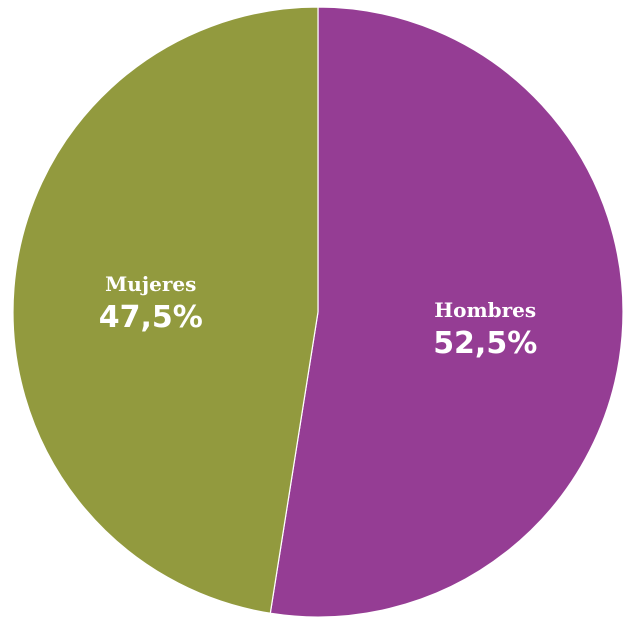 The image size is (632, 617). What do you see at coordinates (485, 343) in the screenshot?
I see `slice-value-hombres: 52,5%` at bounding box center [485, 343].